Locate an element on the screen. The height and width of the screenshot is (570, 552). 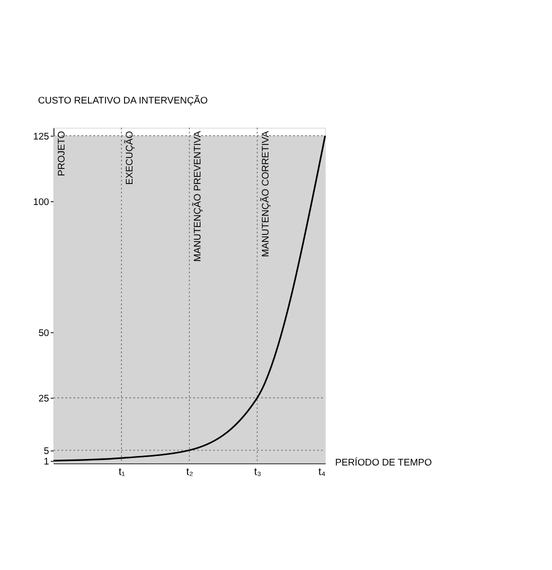
ref-line-label: EXECUÇÃO is located at coordinates (130, 158).